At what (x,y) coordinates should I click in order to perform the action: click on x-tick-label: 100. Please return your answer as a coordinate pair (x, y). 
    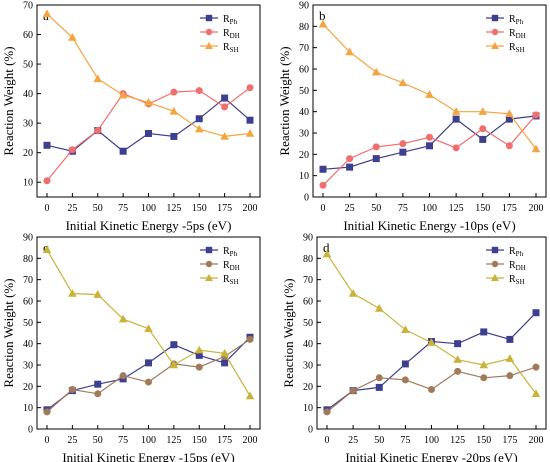
    Looking at the image, I should click on (429, 208).